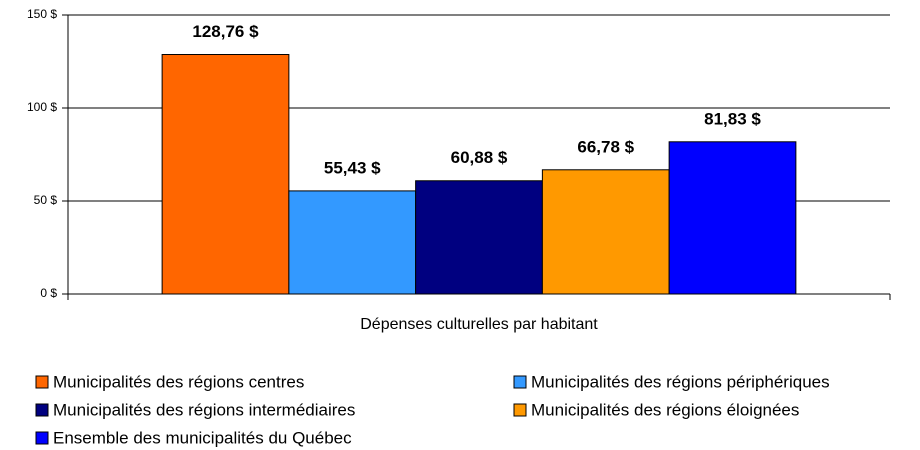 The height and width of the screenshot is (450, 920). What do you see at coordinates (42, 14) in the screenshot?
I see `y-tick-label: 150 $` at bounding box center [42, 14].